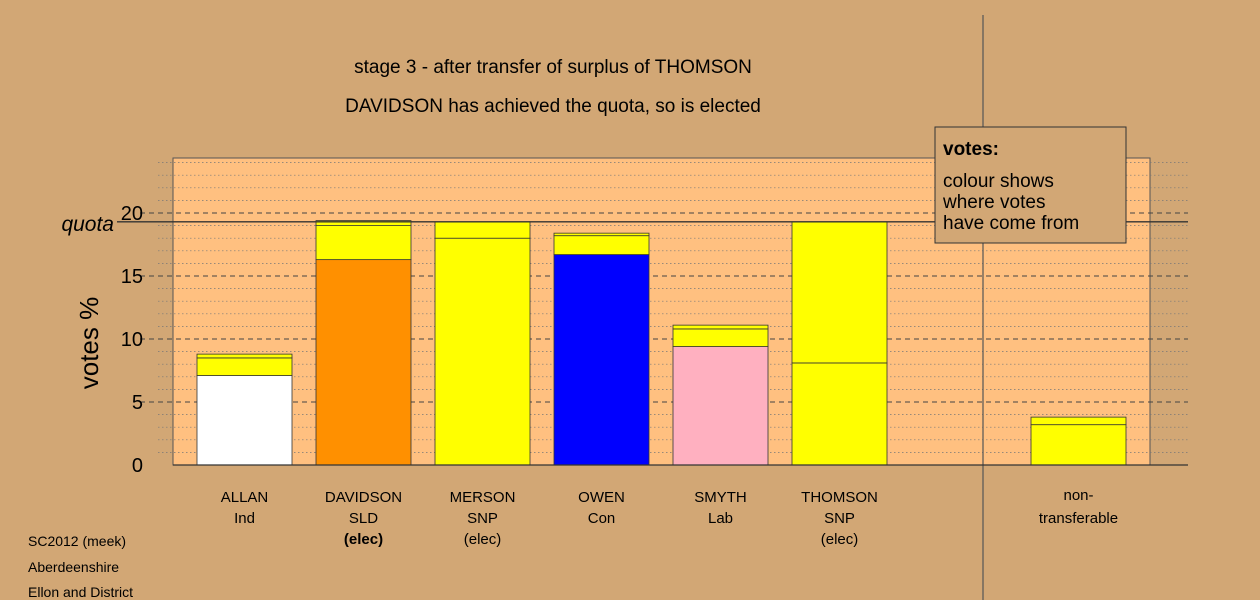 This screenshot has height=600, width=1260. What do you see at coordinates (89, 343) in the screenshot?
I see `y-axis-label: votes %` at bounding box center [89, 343].